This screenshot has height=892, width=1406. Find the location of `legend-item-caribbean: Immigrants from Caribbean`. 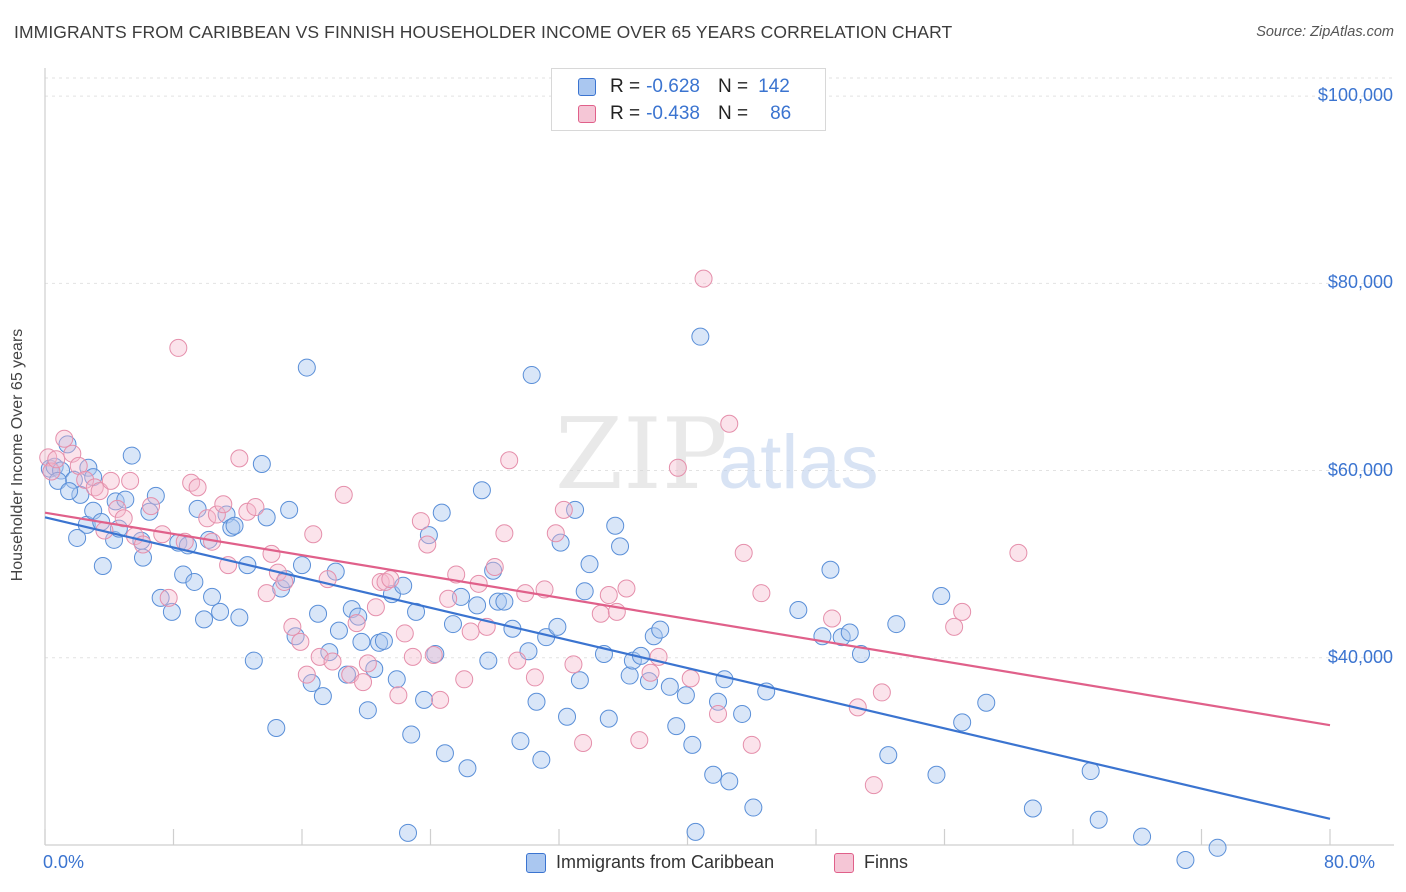

legend-item-caribbean: Immigrants from Caribbean is located at coordinates (650, 862).